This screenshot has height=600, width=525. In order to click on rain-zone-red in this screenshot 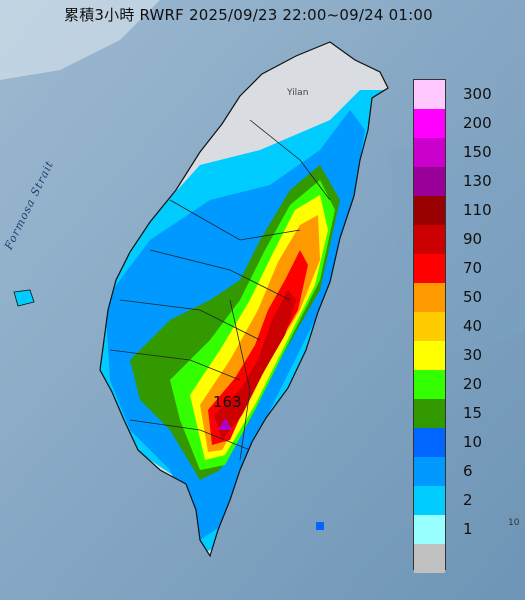, I will do `click(258, 347)`.